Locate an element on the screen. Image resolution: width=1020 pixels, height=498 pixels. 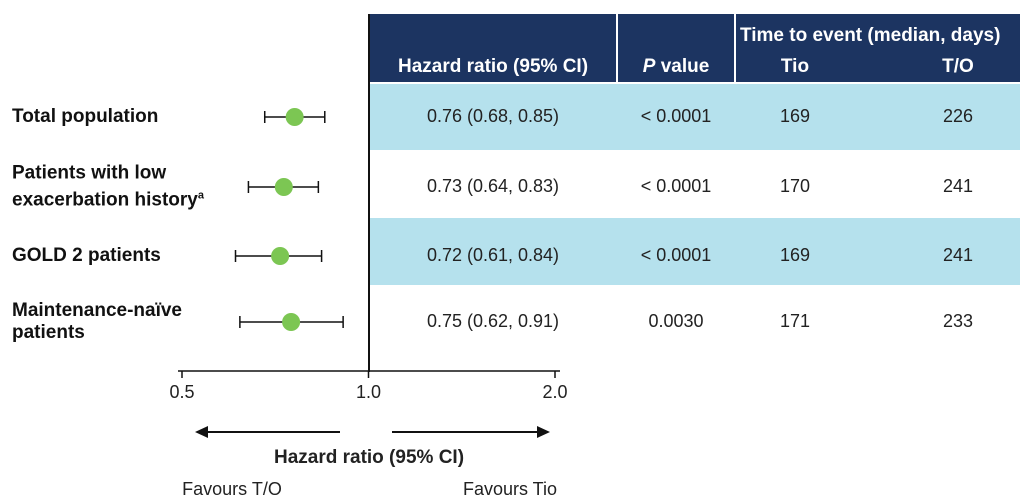
x-tick-label: 0.5 is located at coordinates (181, 392).